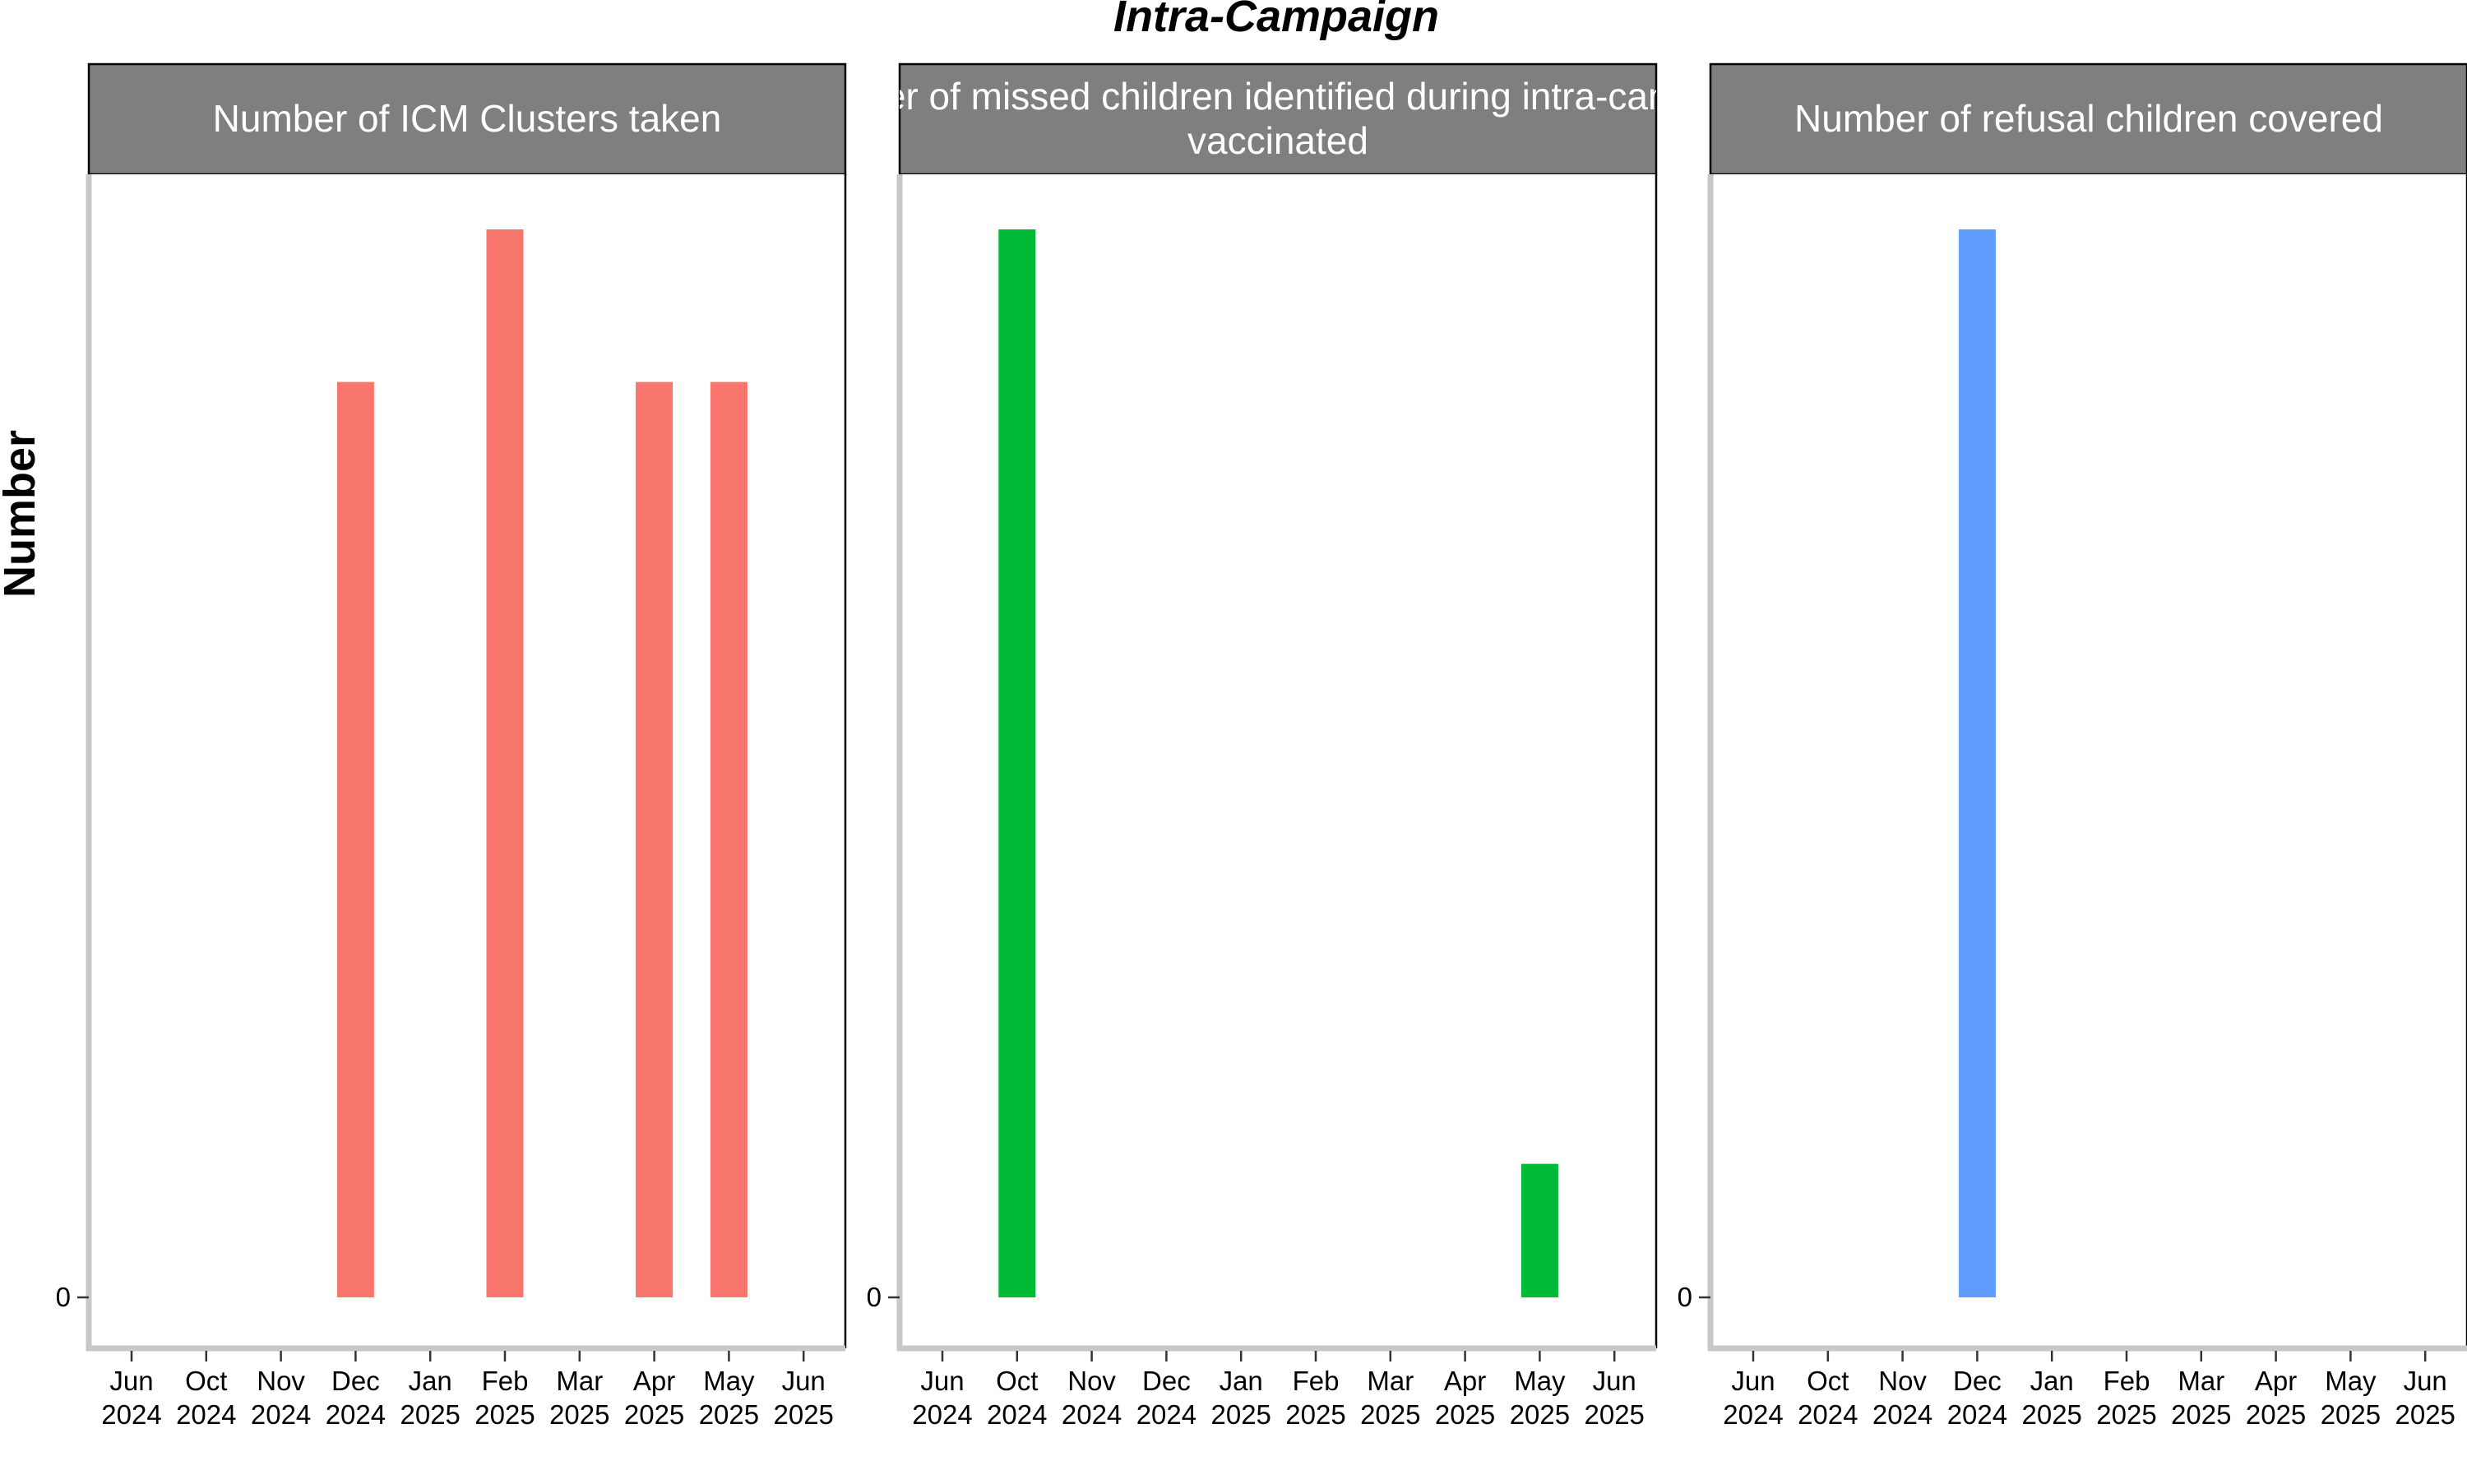 This screenshot has width=2467, height=1484. What do you see at coordinates (64, 1297) in the screenshot?
I see `panel-1-y-tick-label: 0` at bounding box center [64, 1297].